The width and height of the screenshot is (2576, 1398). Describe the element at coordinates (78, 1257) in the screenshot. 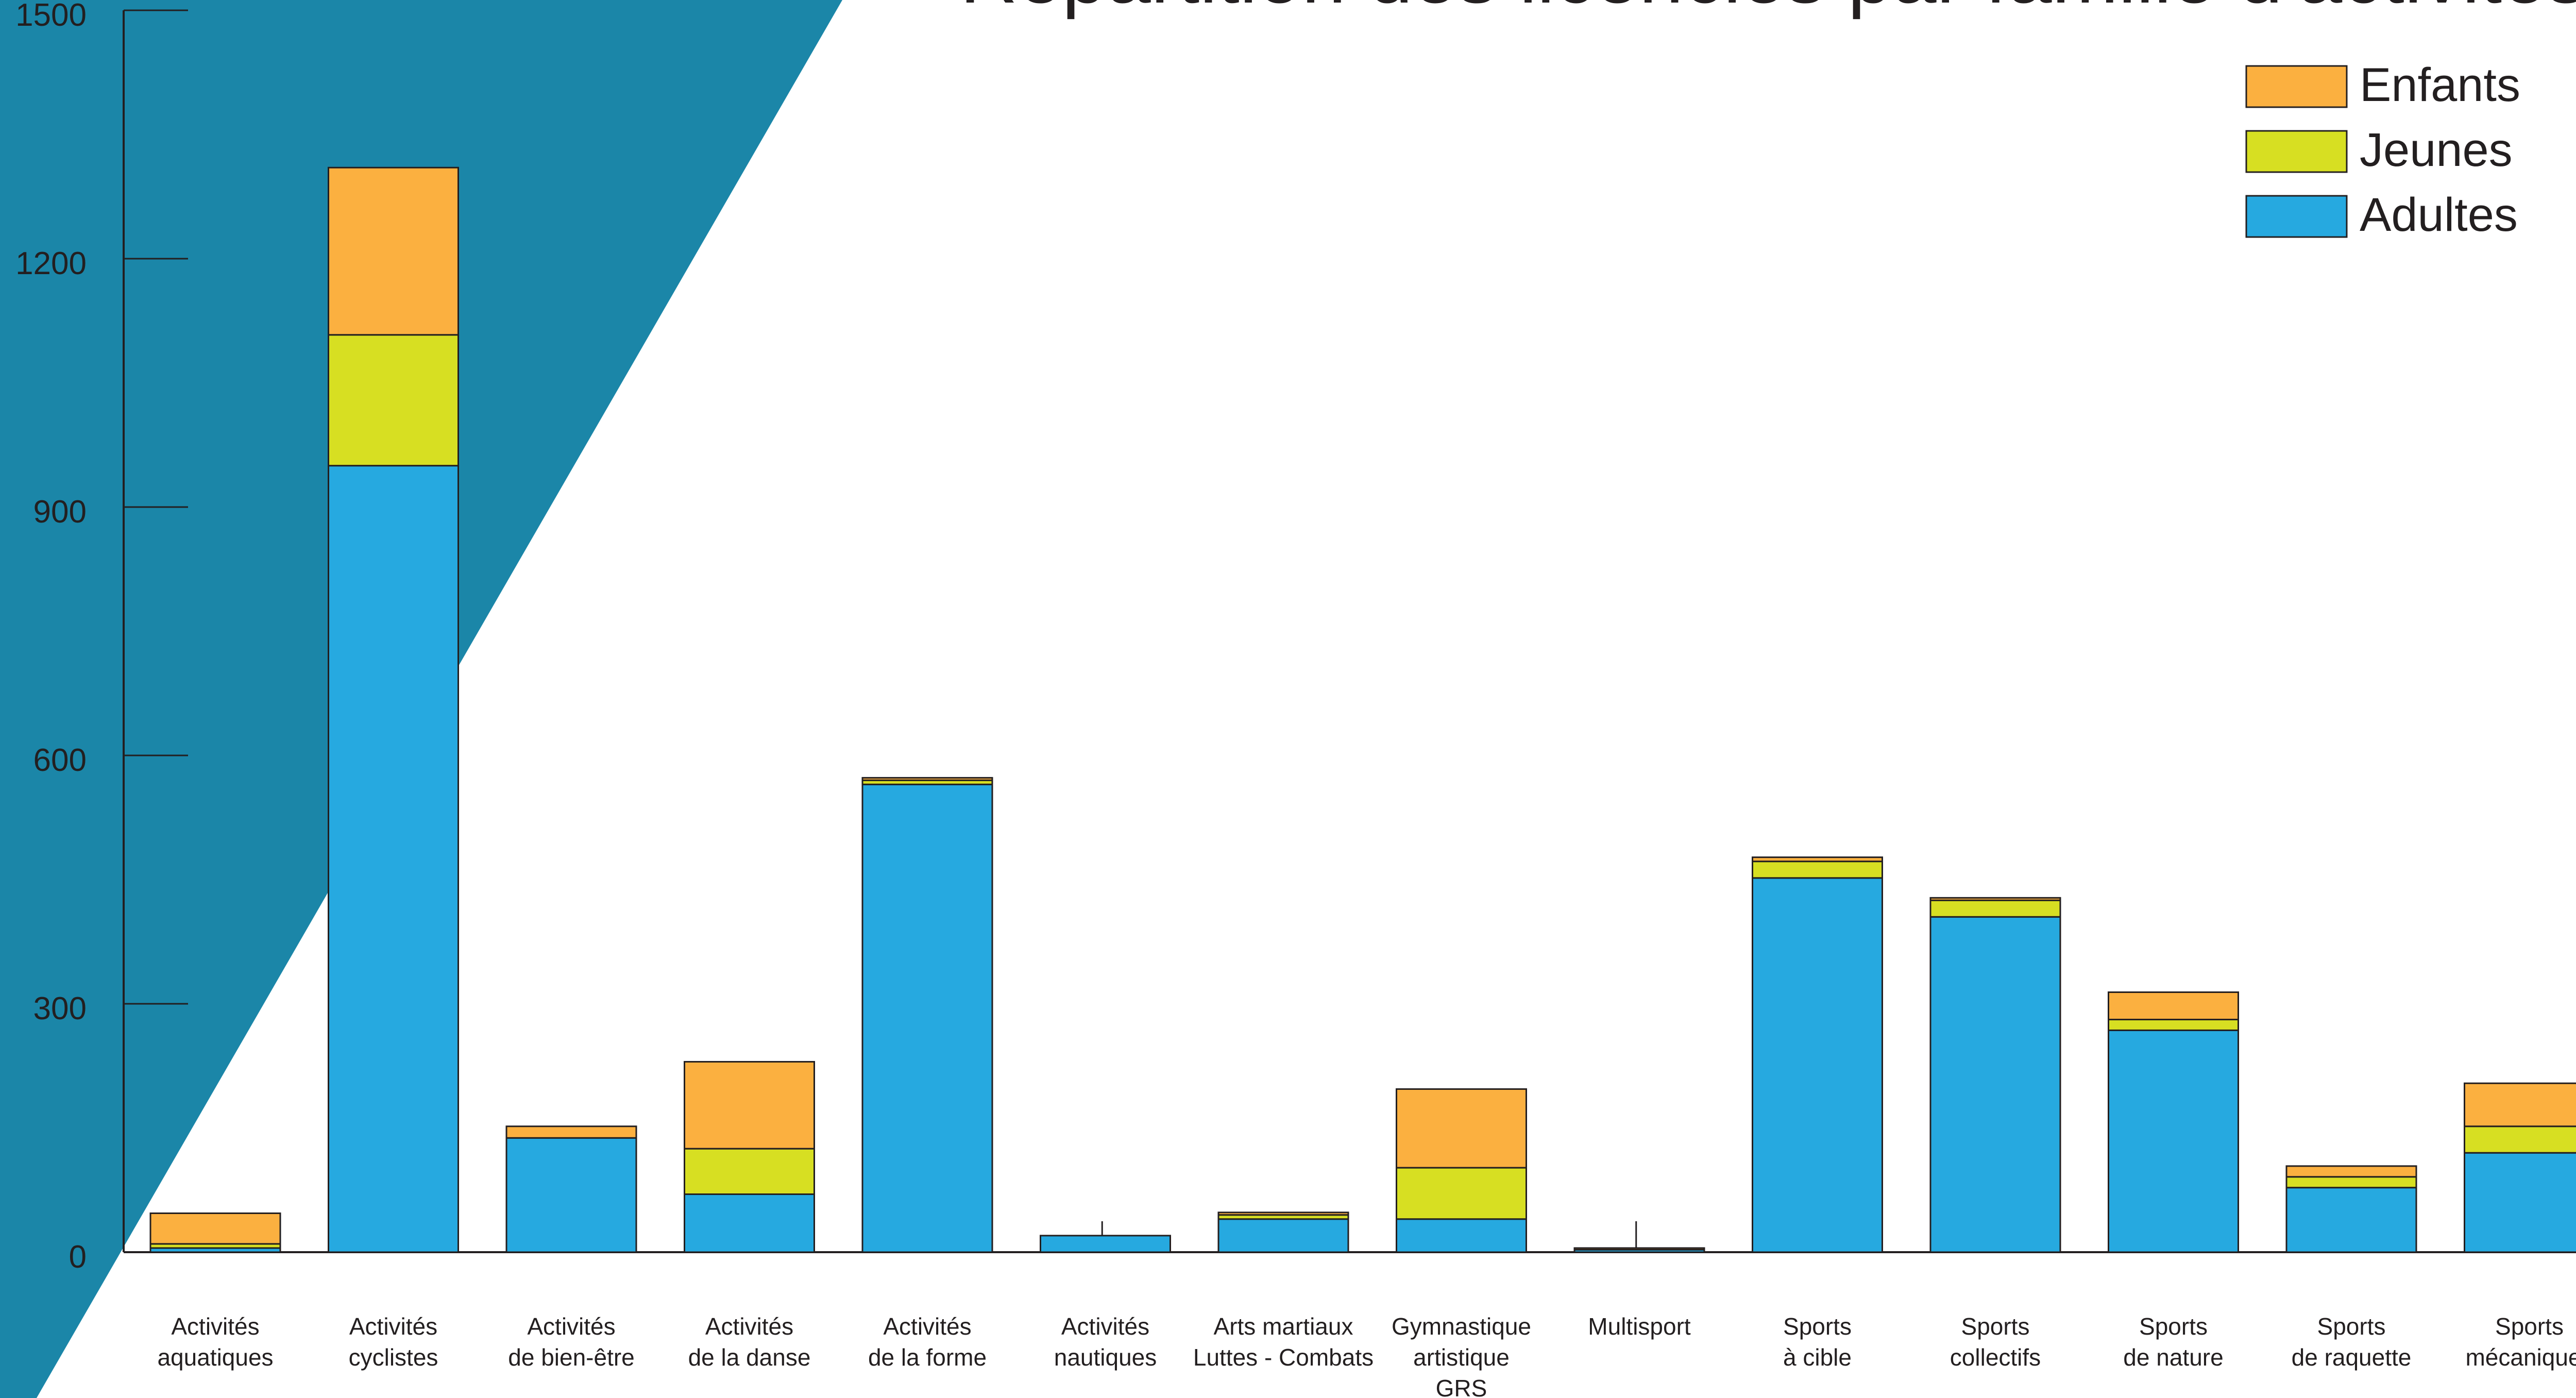

I see `y-tick-label: 0` at that location.